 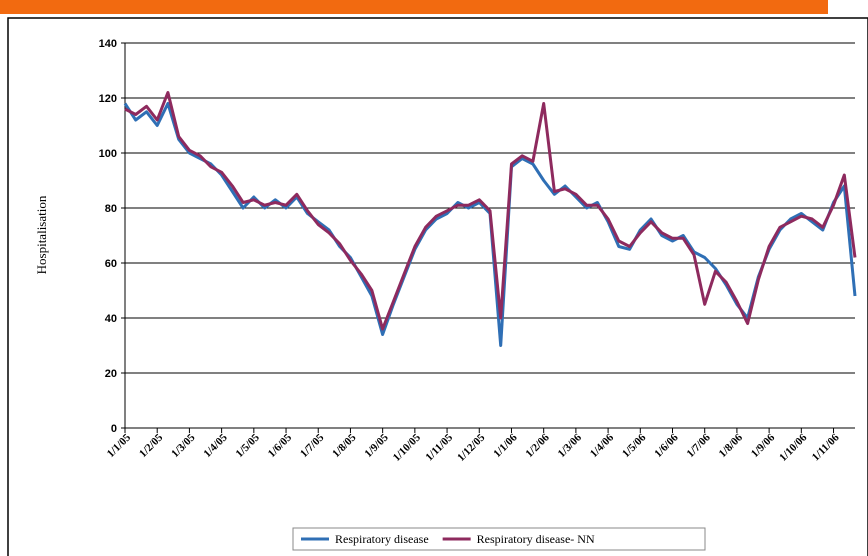 I want to click on y-tick-label: 140, so click(x=108, y=44).